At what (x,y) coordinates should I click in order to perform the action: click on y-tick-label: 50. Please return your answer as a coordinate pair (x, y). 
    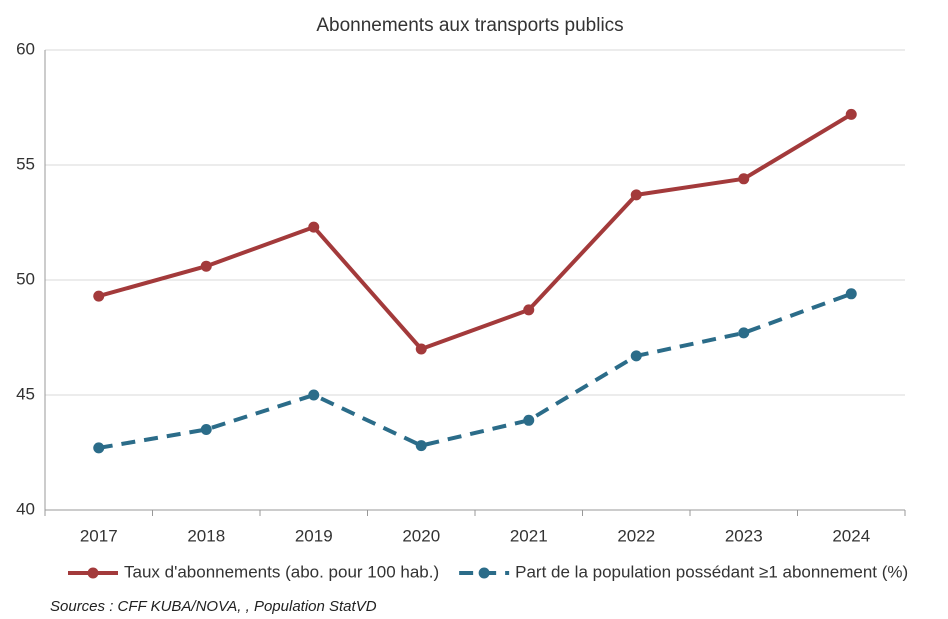
    Looking at the image, I should click on (25, 278).